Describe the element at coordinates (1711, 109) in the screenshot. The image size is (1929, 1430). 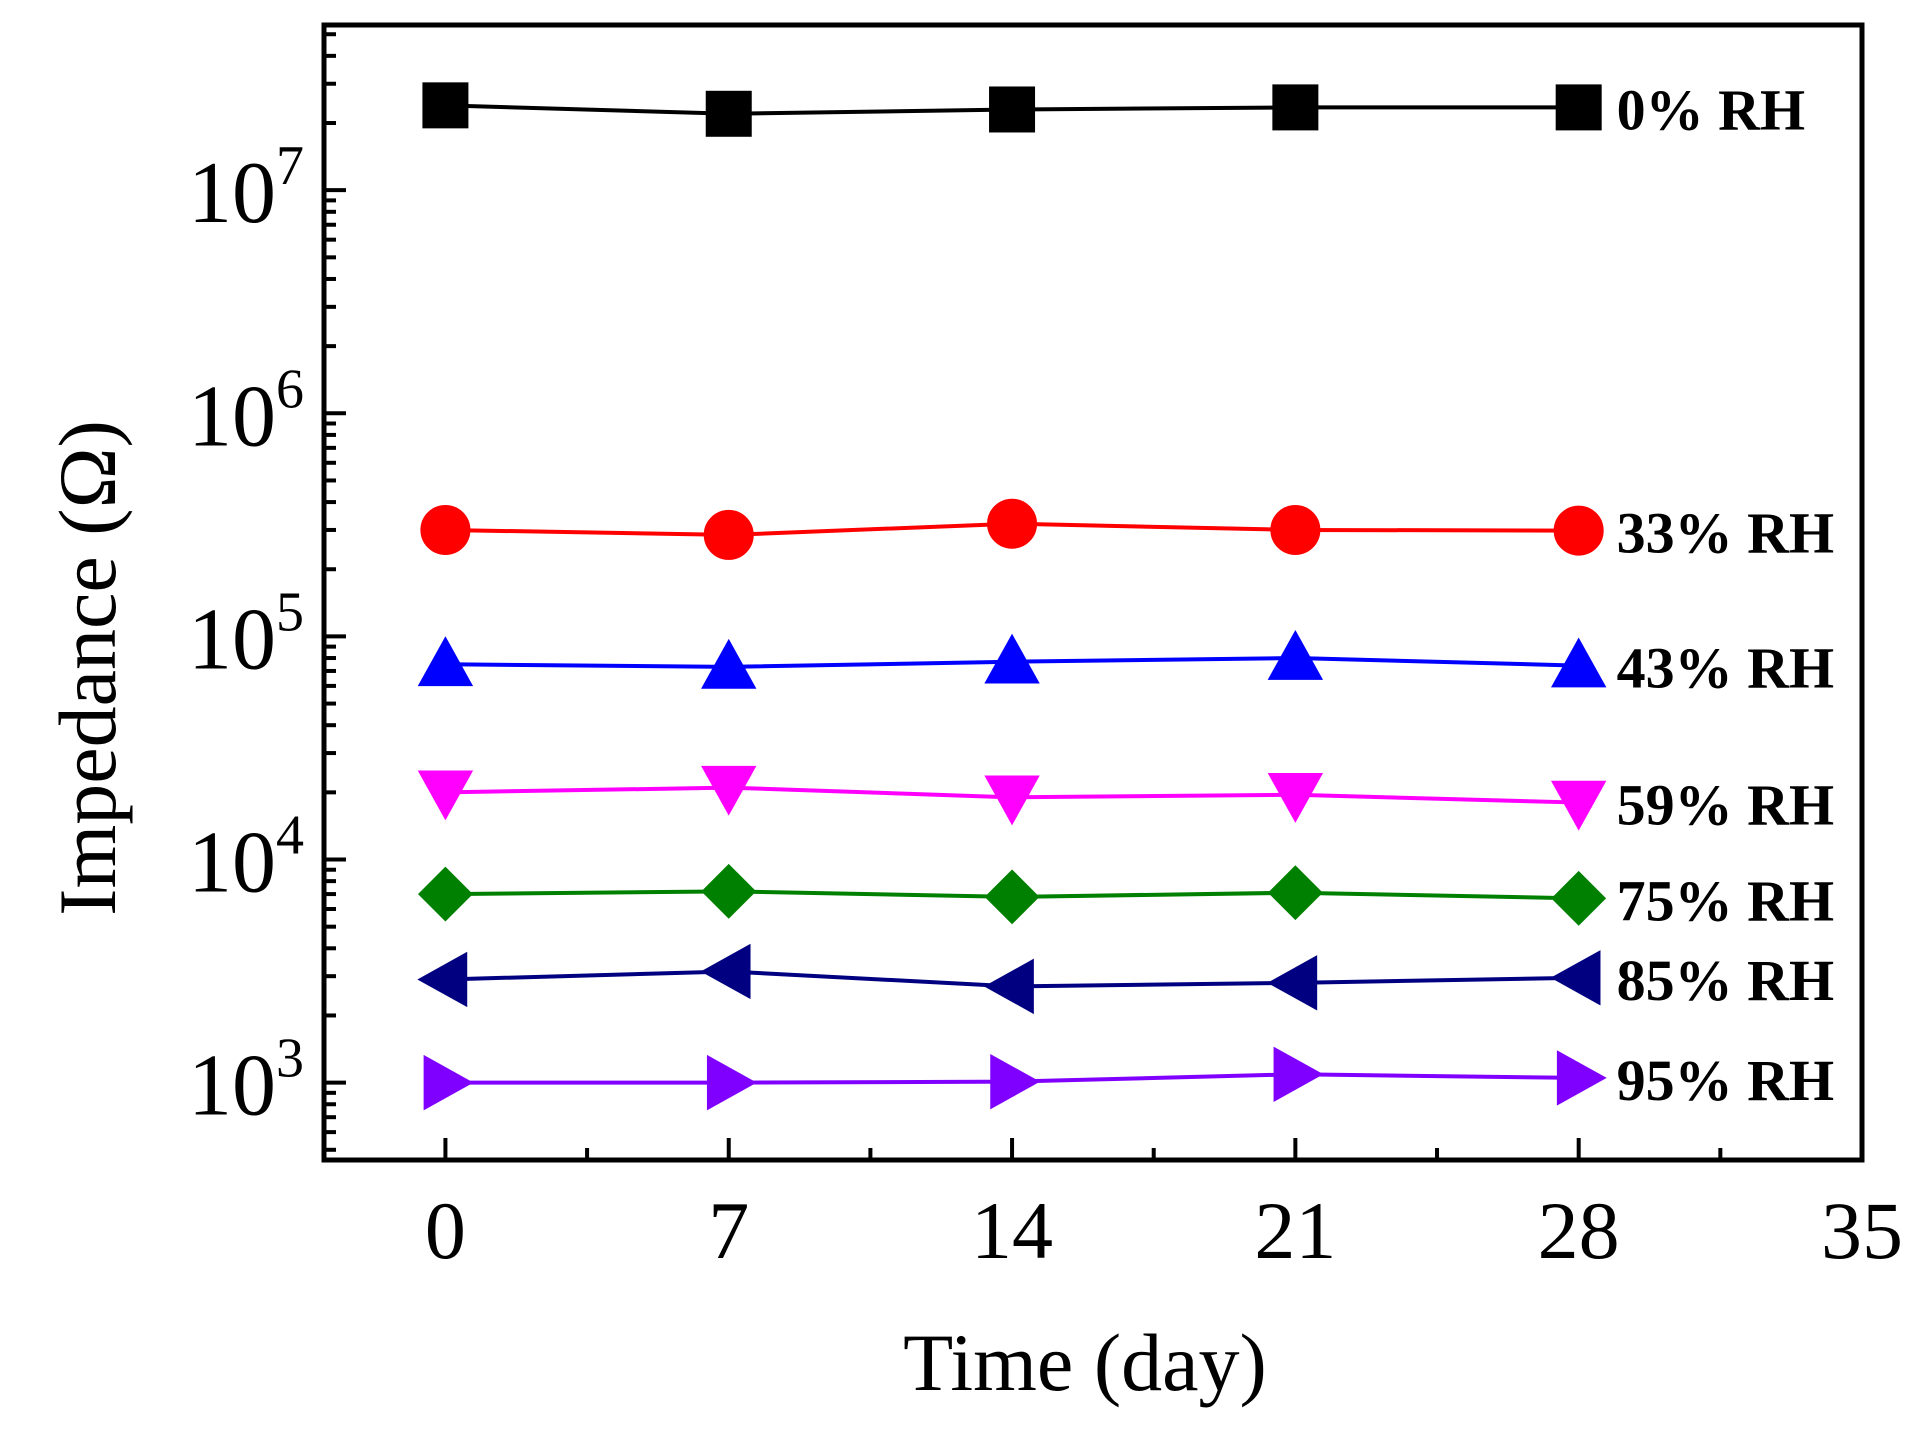
I see `series-label: 0% RH` at that location.